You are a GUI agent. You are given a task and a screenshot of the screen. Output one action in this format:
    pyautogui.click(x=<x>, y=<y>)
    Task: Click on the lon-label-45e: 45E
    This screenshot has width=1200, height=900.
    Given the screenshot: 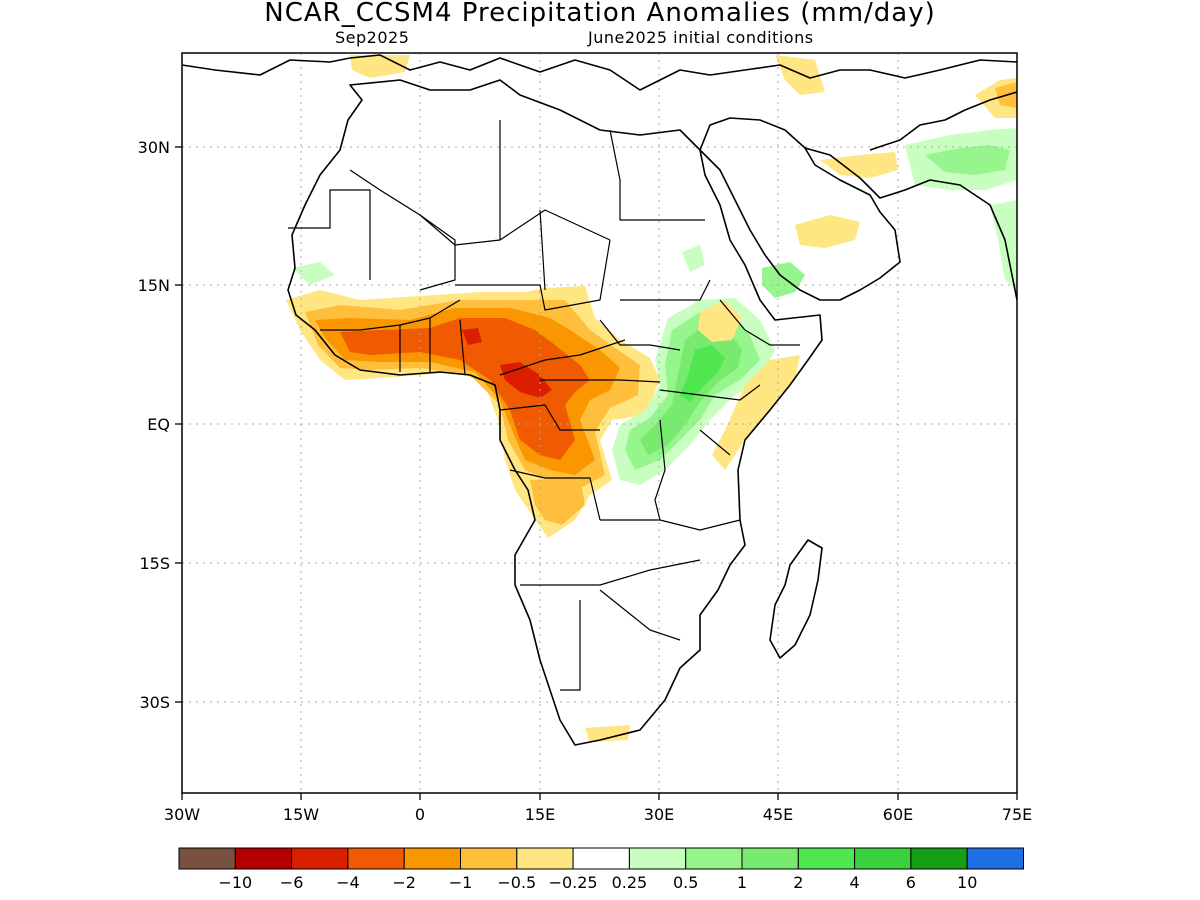 What is the action you would take?
    pyautogui.click(x=778, y=814)
    